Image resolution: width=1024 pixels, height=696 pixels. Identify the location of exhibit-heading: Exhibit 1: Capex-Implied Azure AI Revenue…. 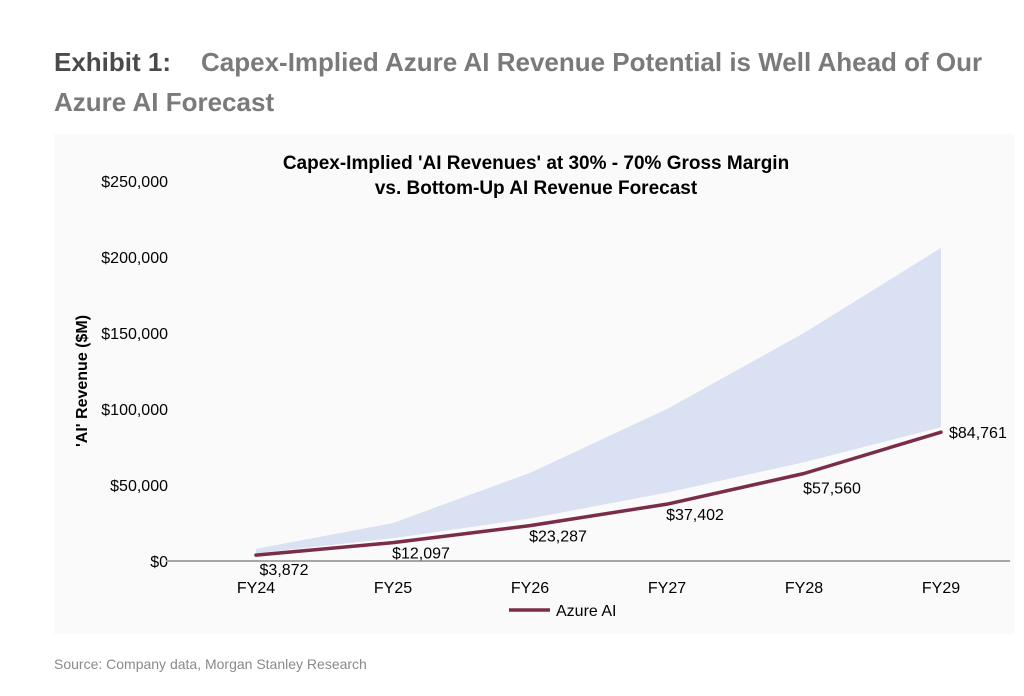
(534, 82).